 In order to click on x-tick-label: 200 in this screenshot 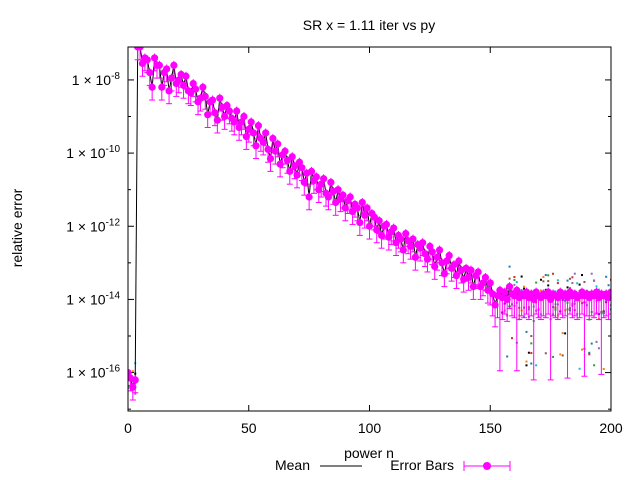, I will do `click(611, 428)`.